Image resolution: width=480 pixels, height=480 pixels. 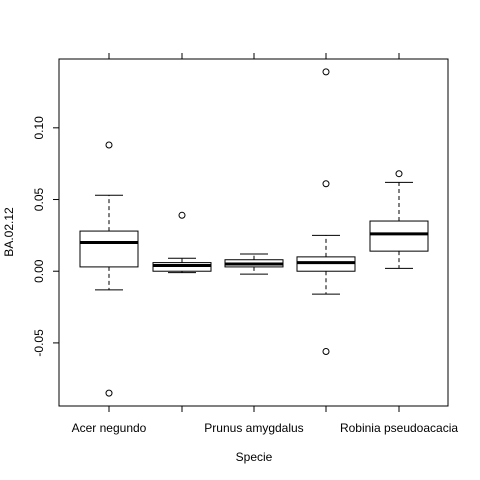 I want to click on x-tick-label: Acer negundo, so click(x=109, y=428).